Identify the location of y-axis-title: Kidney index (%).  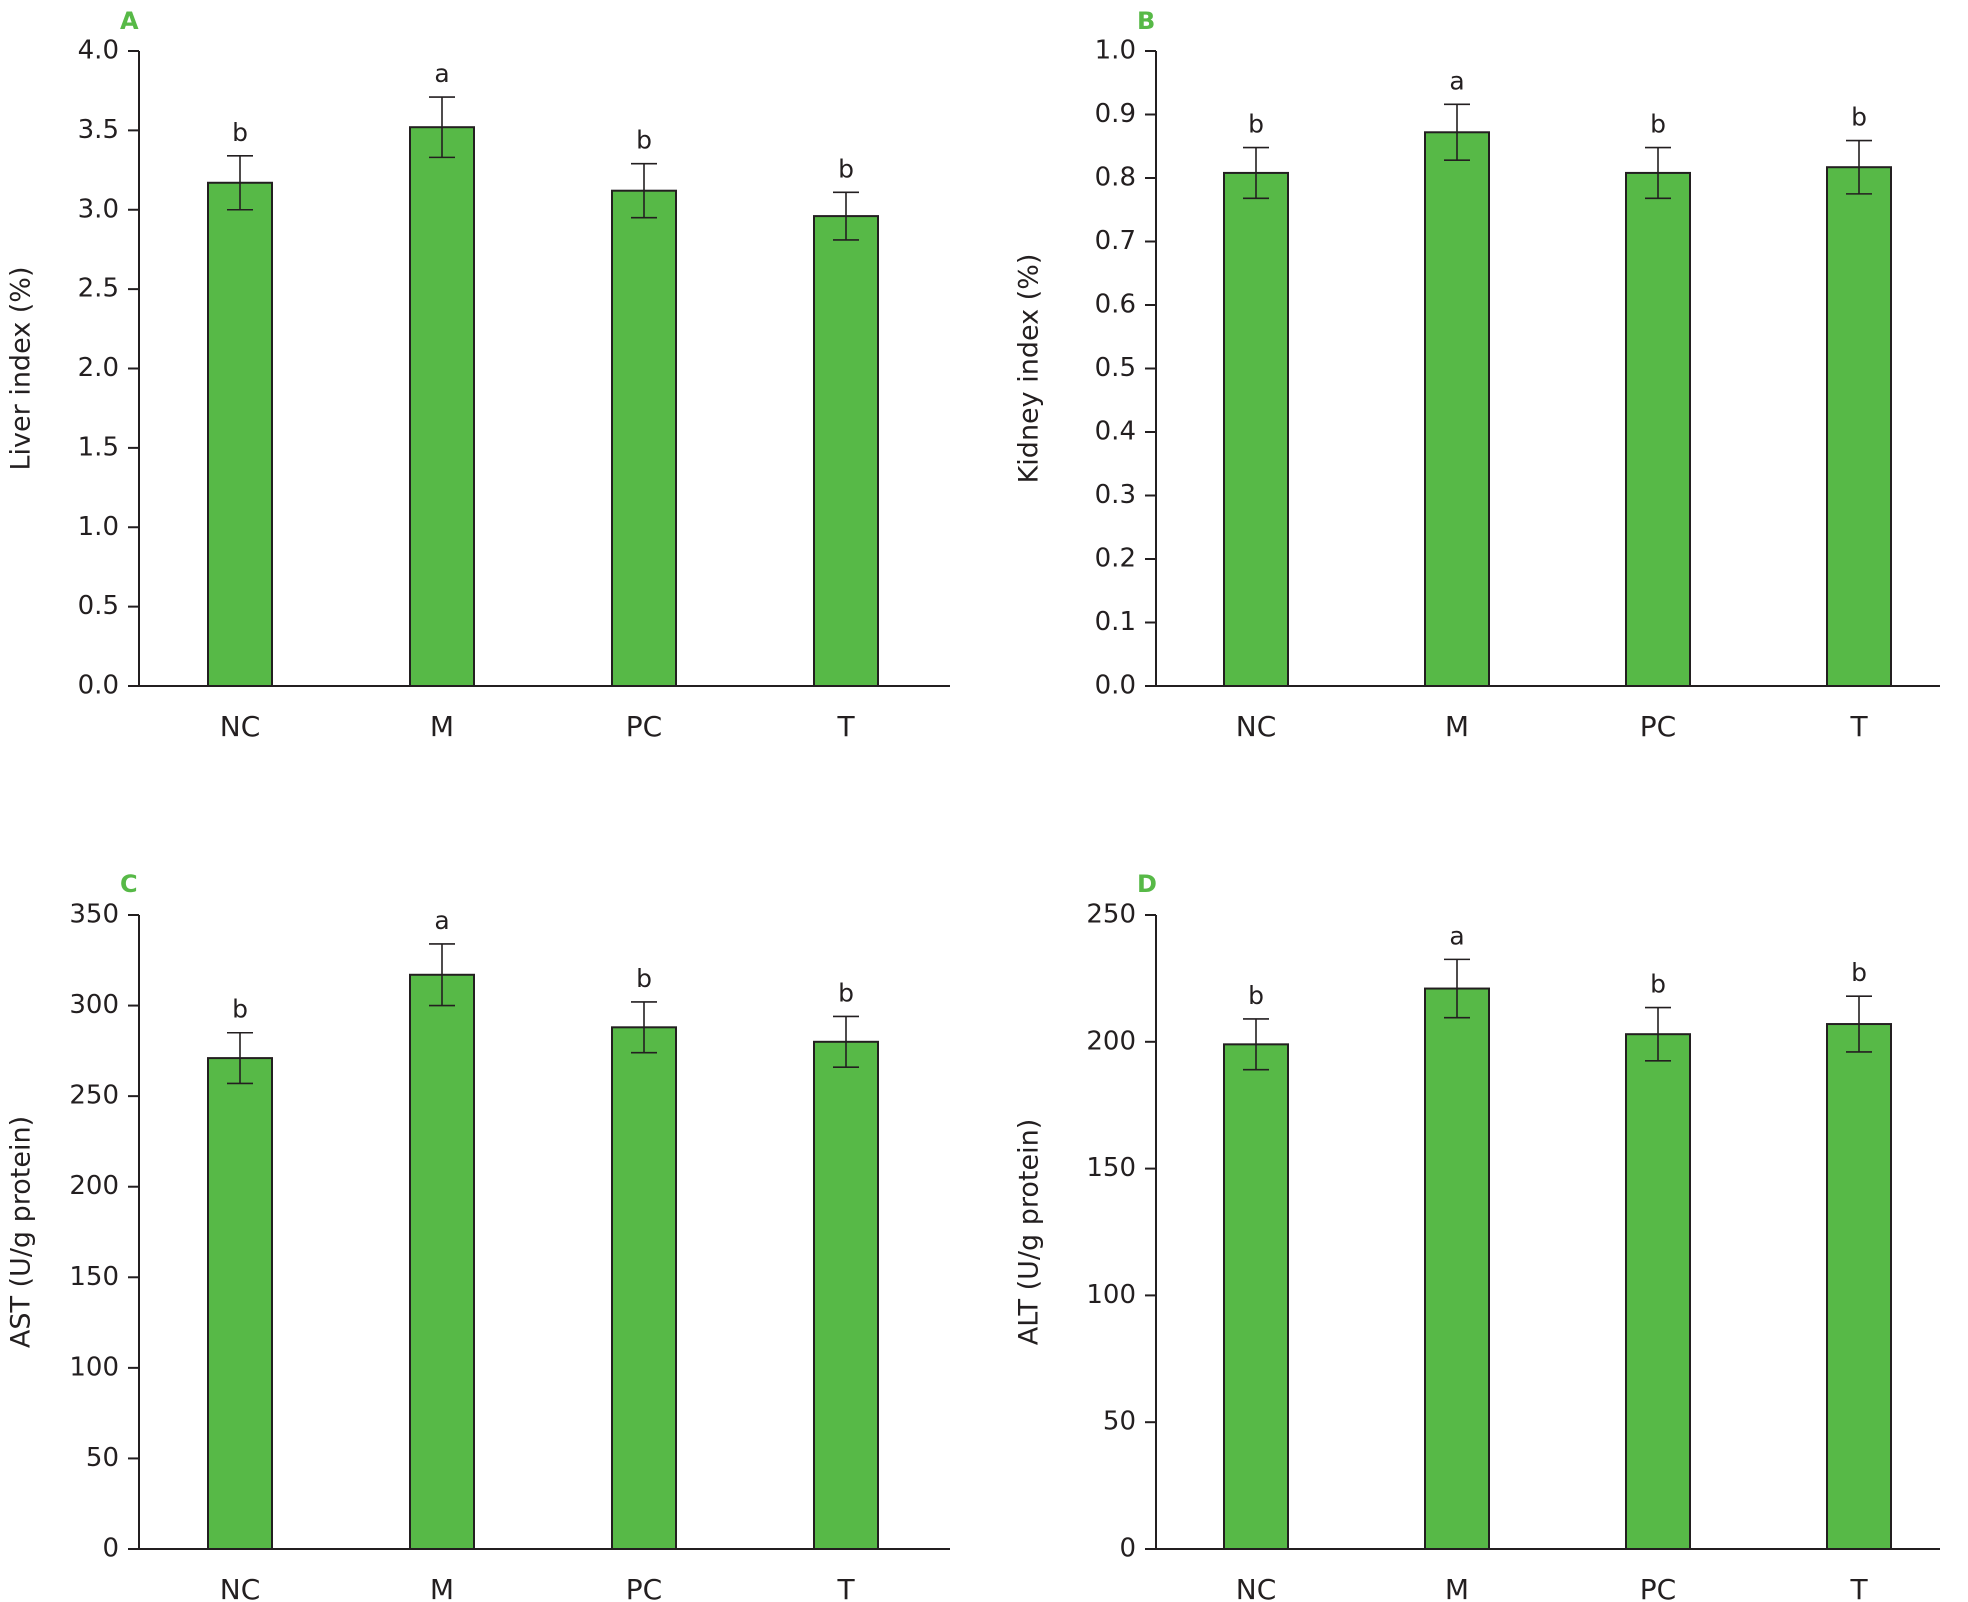
(1029, 369).